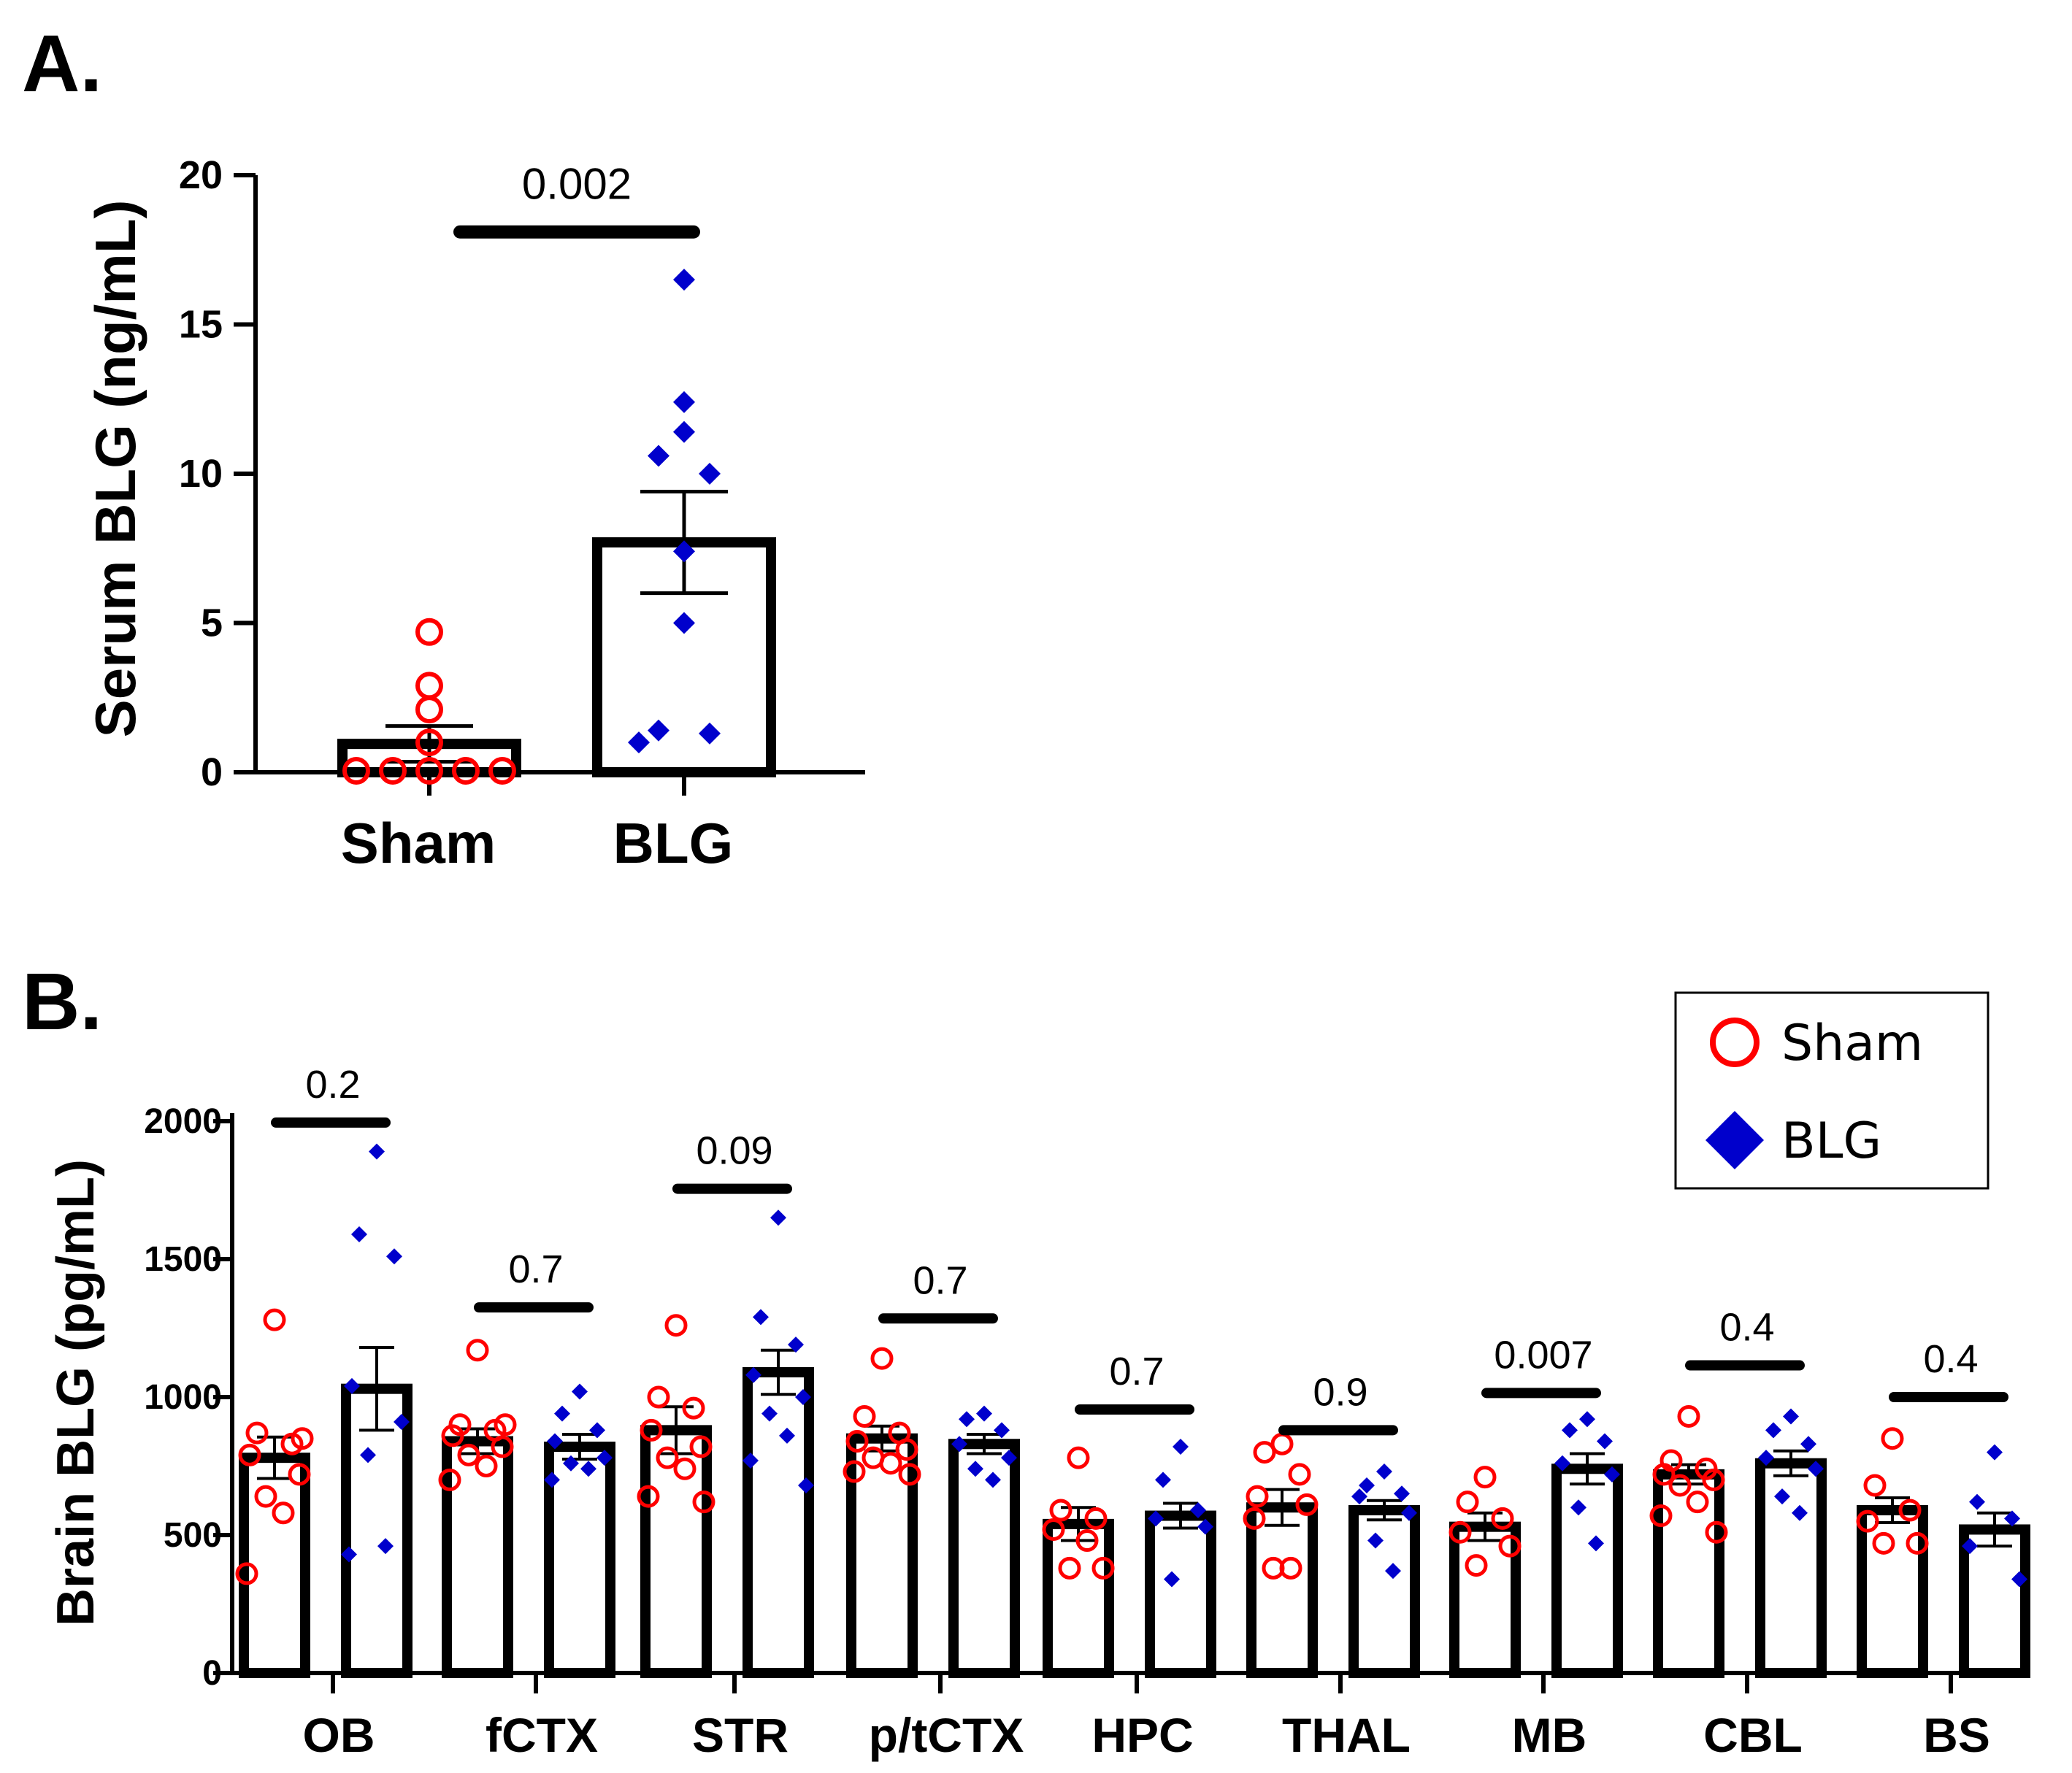 This screenshot has height=1773, width=2072. Describe the element at coordinates (535, 1269) in the screenshot. I see `panel-b-p-value: 0.7` at that location.